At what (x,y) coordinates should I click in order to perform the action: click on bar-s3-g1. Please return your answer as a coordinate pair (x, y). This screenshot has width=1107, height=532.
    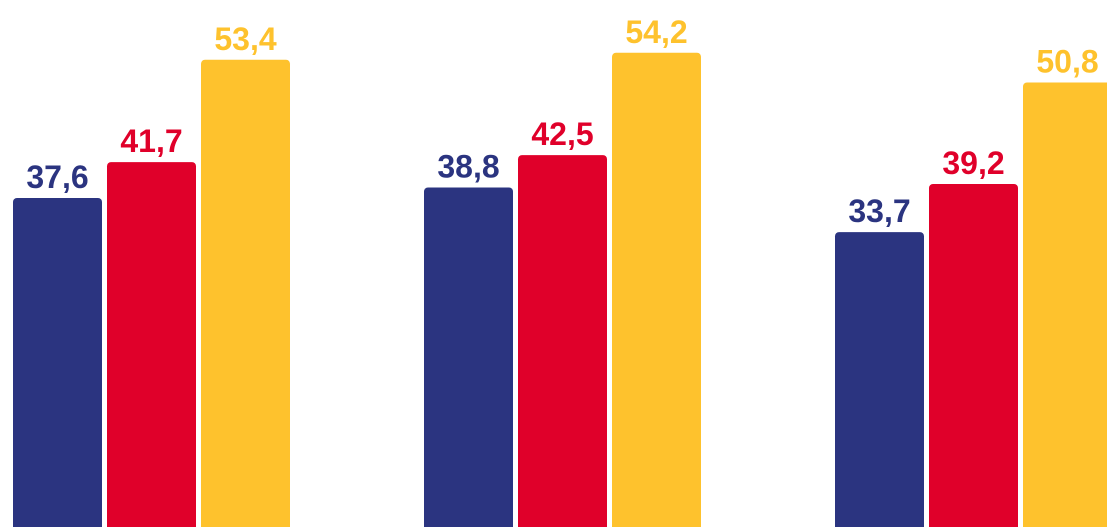
    Looking at the image, I should click on (245, 295).